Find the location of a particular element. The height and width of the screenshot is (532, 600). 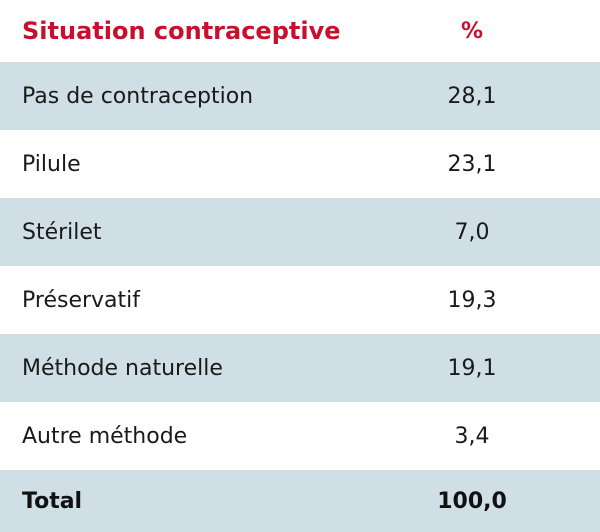

row-label: Autre méthode is located at coordinates (105, 436).